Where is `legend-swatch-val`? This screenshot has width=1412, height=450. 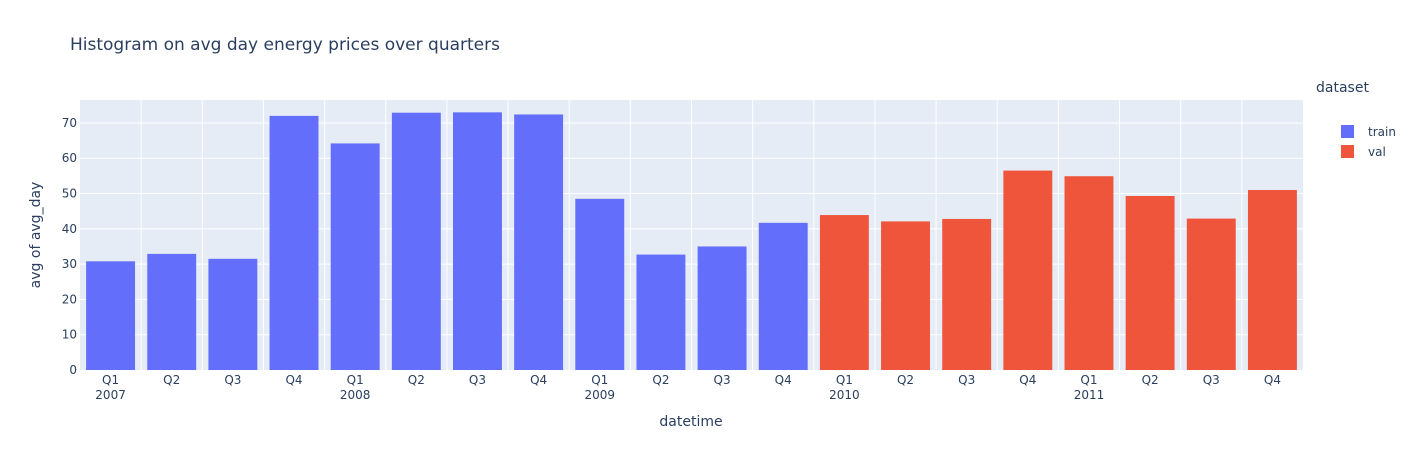
legend-swatch-val is located at coordinates (1347, 151).